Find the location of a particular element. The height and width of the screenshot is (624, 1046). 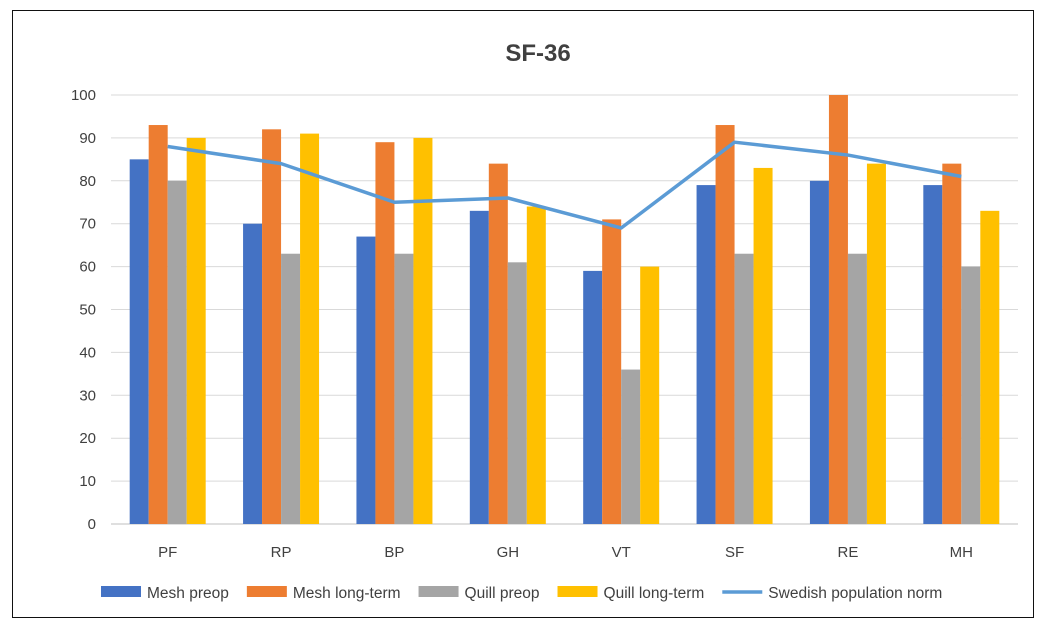

x-tick-label: MH is located at coordinates (961, 552).